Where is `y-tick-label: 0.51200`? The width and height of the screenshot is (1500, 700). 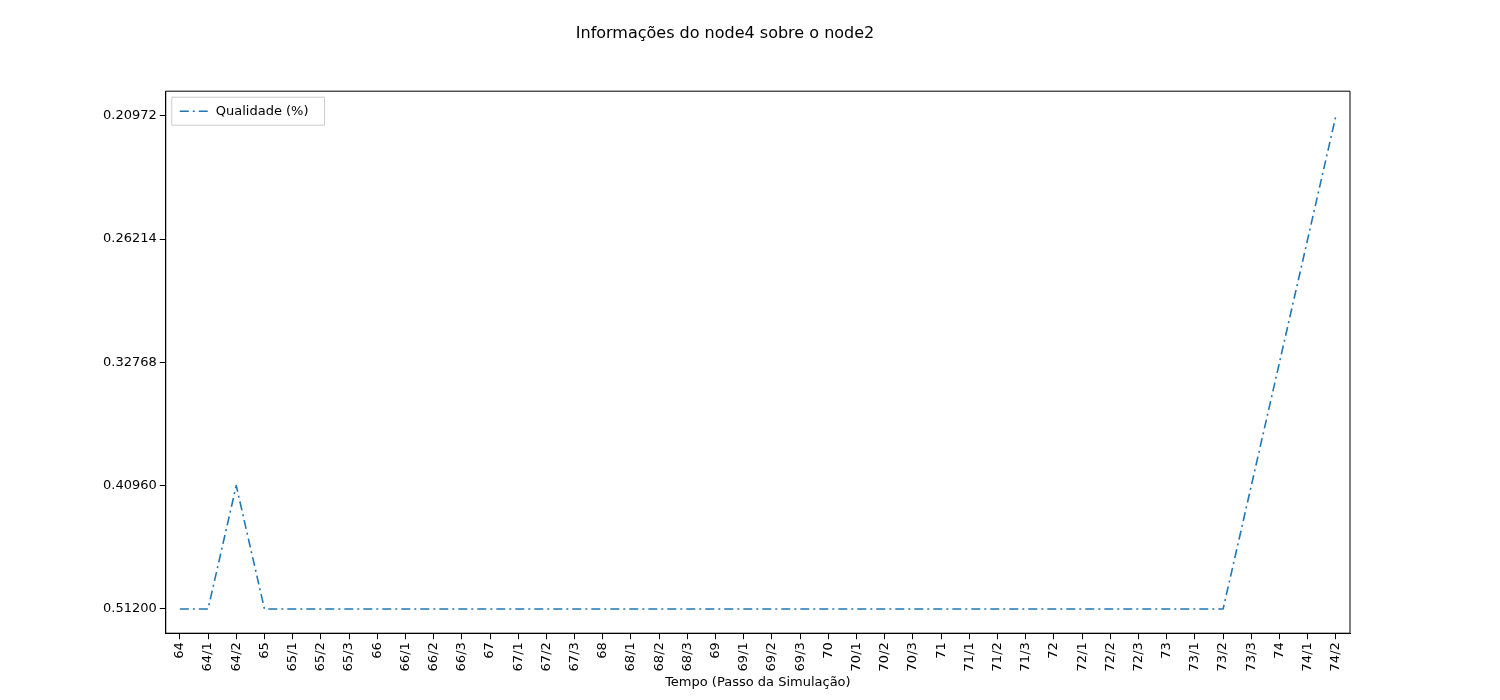
y-tick-label: 0.51200 is located at coordinates (129, 608).